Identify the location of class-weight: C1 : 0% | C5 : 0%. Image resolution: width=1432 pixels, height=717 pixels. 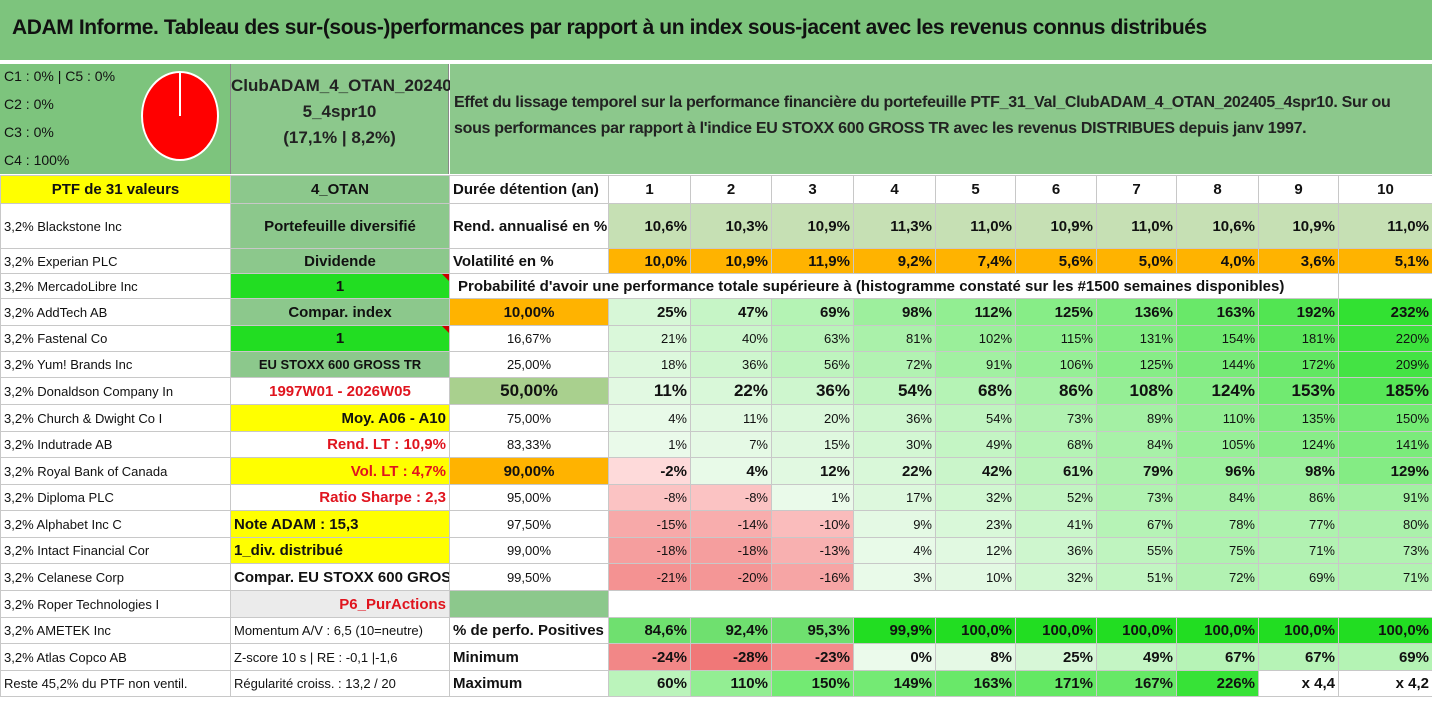
(60, 76).